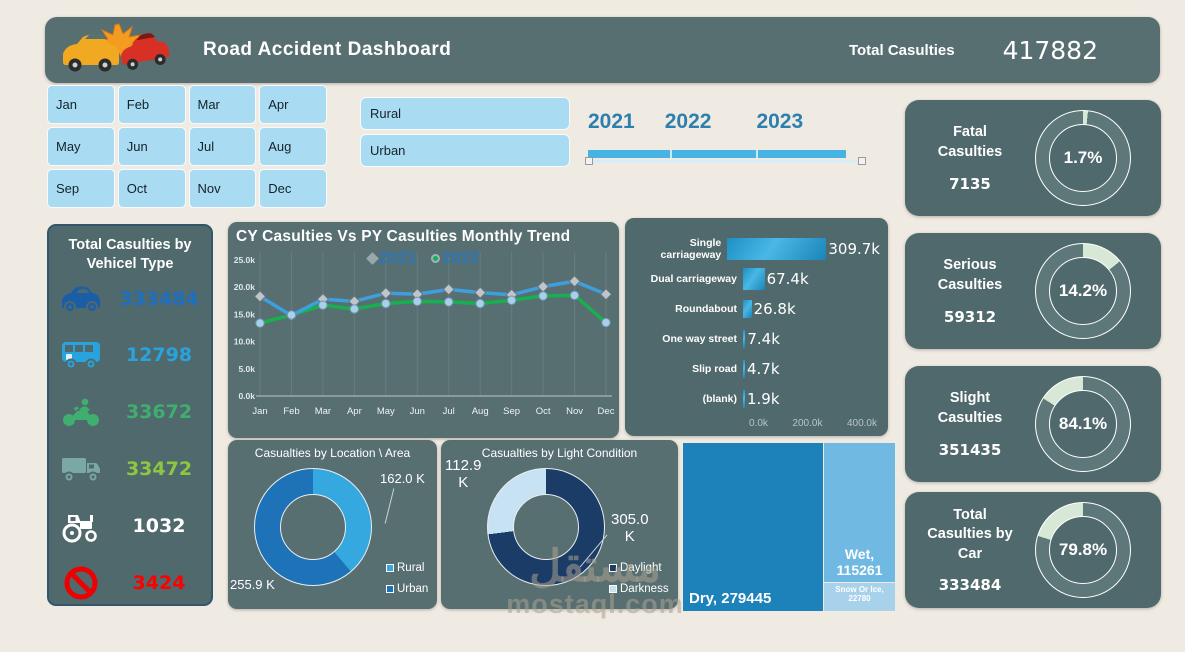 Image resolution: width=1185 pixels, height=652 pixels. I want to click on diamond-marker-icon, so click(372, 258).